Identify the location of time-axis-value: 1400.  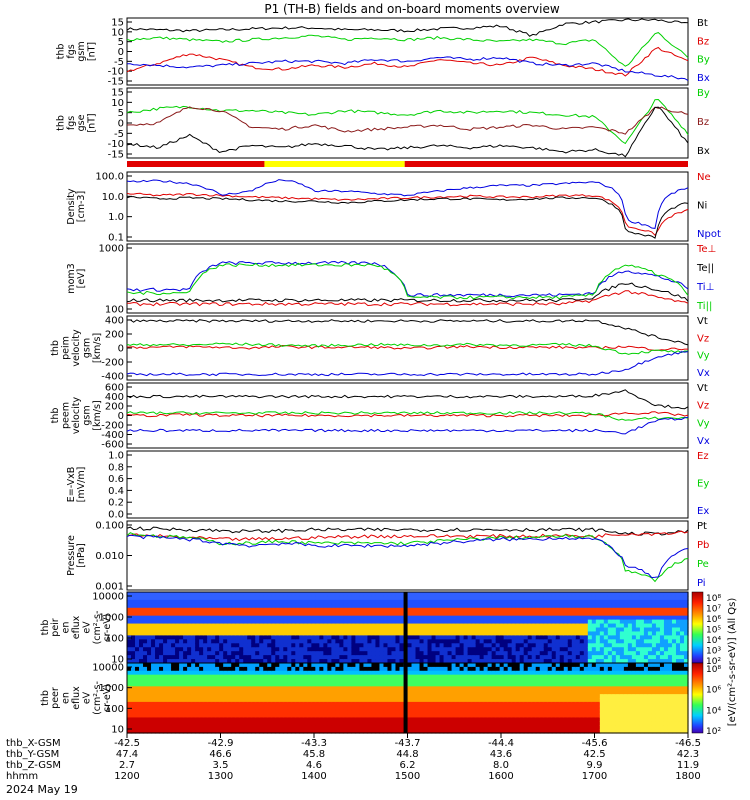
(313, 776).